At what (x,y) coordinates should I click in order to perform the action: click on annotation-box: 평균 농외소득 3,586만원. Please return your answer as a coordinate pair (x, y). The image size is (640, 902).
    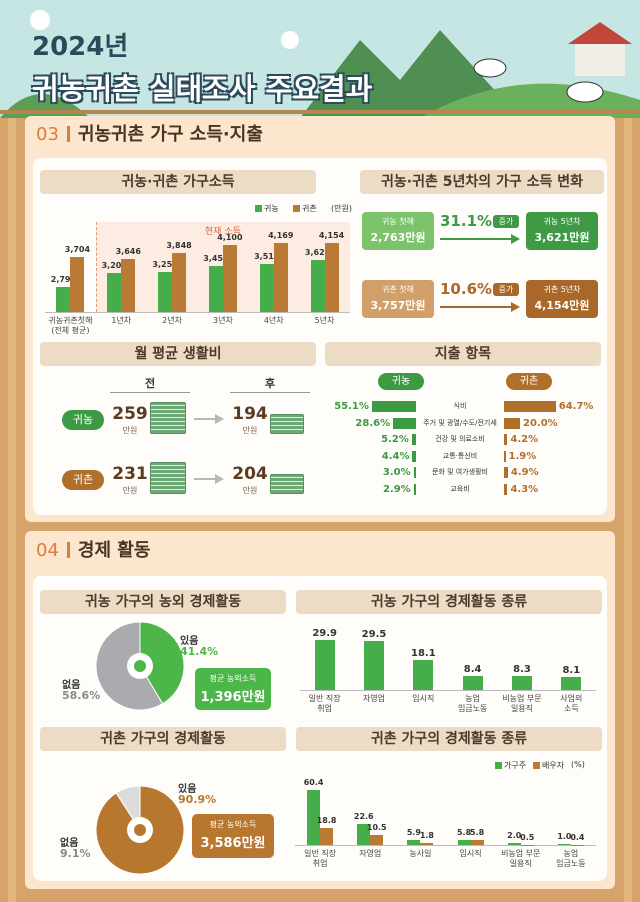
    Looking at the image, I should click on (233, 836).